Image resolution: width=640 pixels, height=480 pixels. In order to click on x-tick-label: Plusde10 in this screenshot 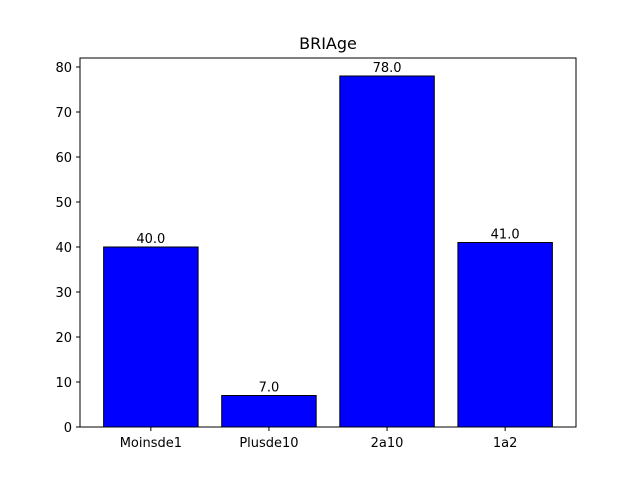, I will do `click(268, 443)`.